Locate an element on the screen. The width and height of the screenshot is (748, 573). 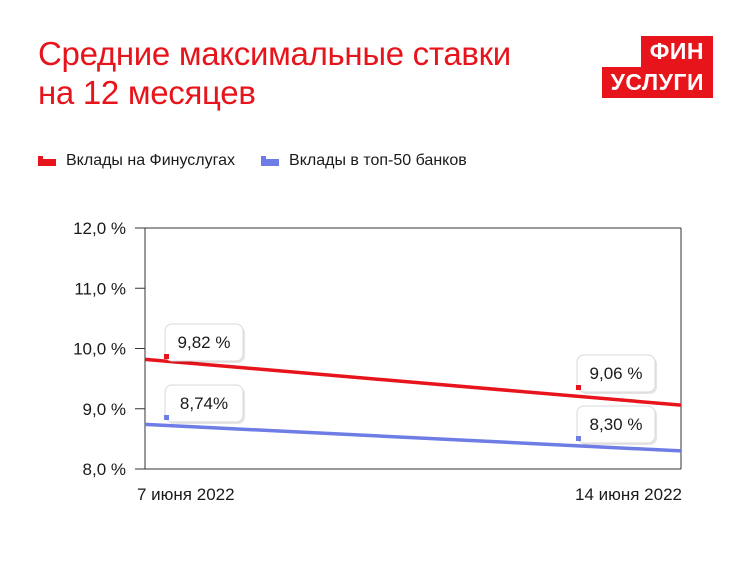
chart-series is located at coordinates (413, 405).